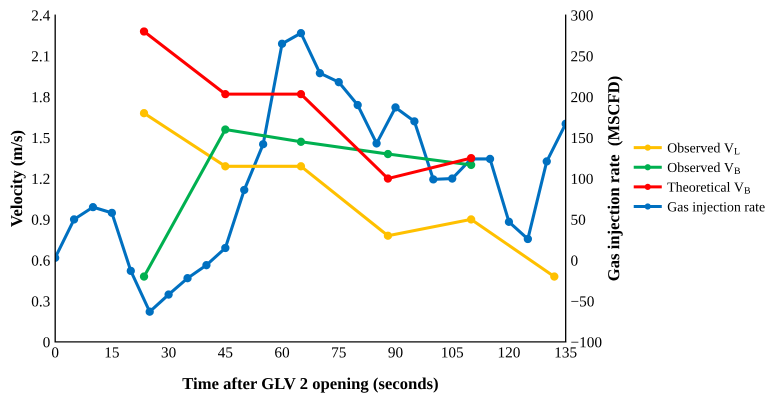 The height and width of the screenshot is (399, 777). What do you see at coordinates (41, 97) in the screenshot?
I see `y-tick-label: 1.8` at bounding box center [41, 97].